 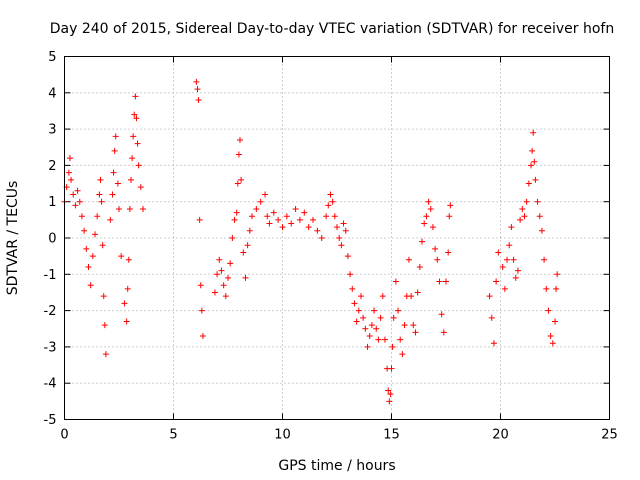 I want to click on x-axis-label: GPS time / hours, so click(x=336, y=466).